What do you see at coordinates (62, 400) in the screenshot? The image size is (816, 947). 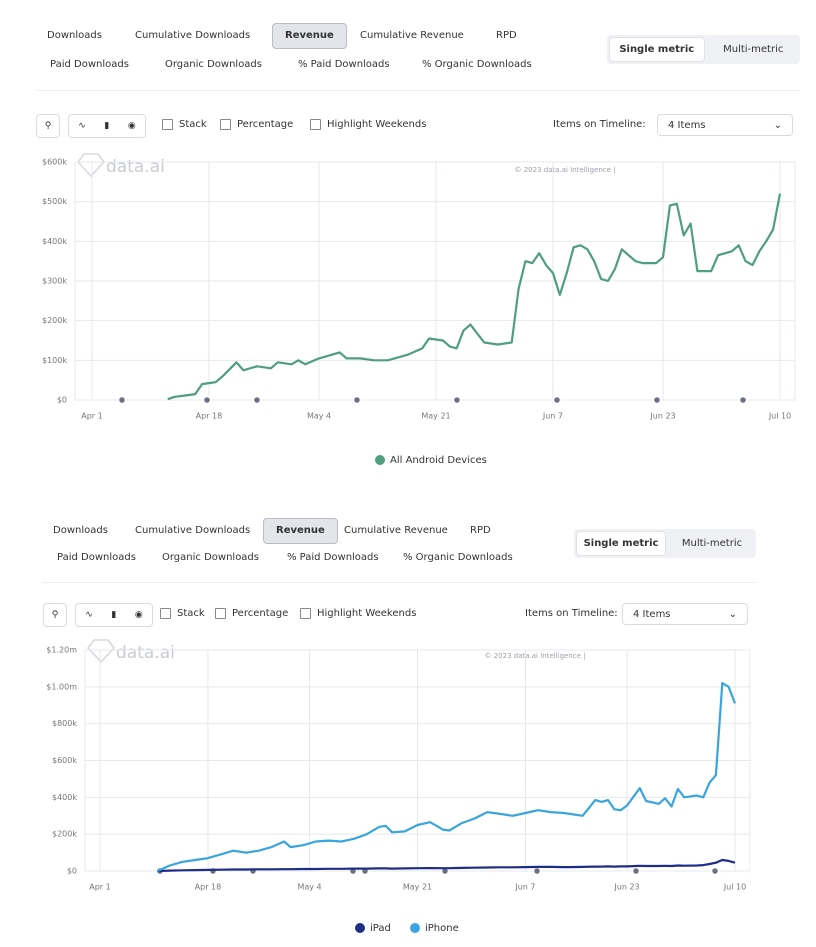 I see `y-tick-label: $0` at bounding box center [62, 400].